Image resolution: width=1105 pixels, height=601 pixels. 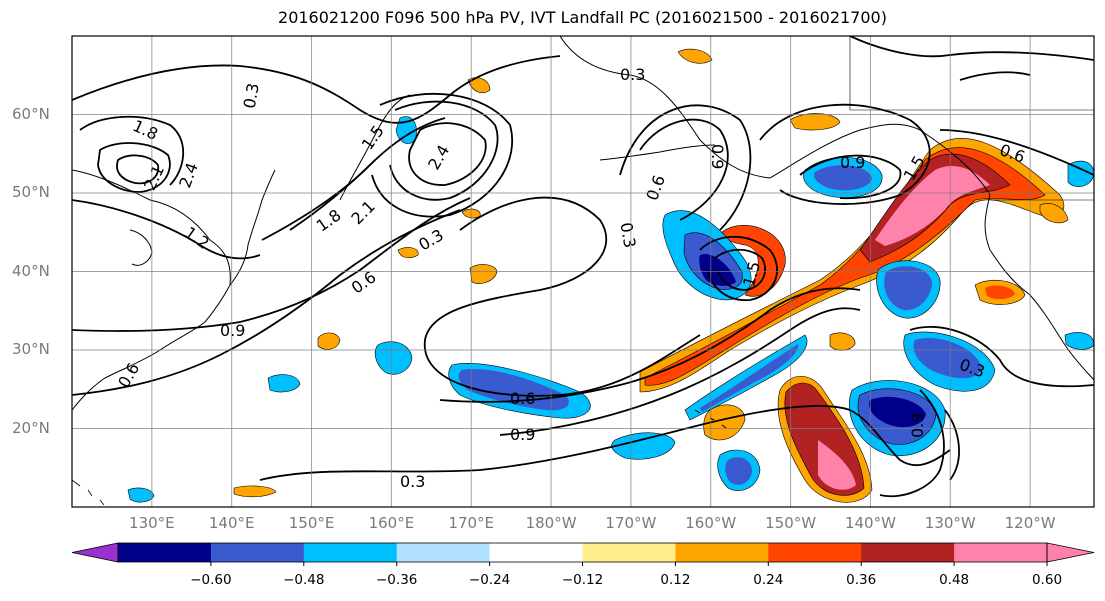 What do you see at coordinates (1030, 523) in the screenshot?
I see `longitude-label: 120°W` at bounding box center [1030, 523].